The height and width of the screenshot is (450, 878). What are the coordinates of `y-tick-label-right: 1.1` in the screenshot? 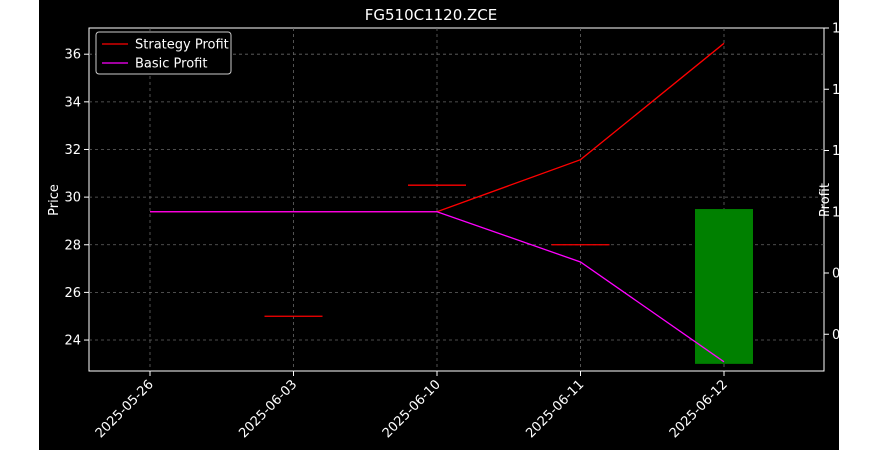 It's located at (835, 151).